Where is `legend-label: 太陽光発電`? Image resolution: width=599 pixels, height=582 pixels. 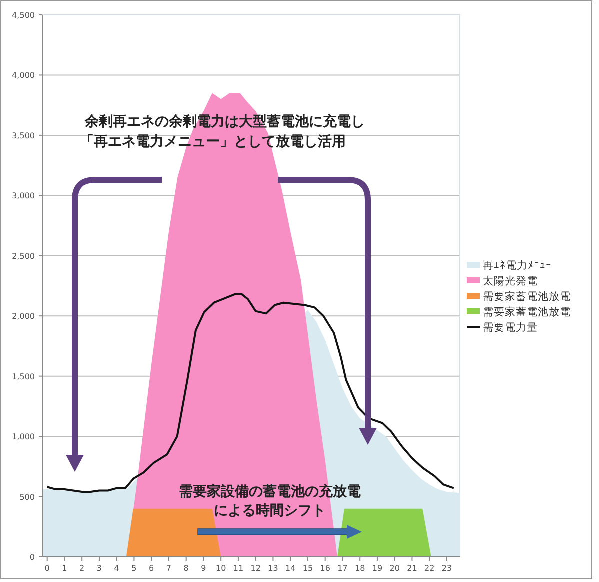 legend-label: 太陽光発電 is located at coordinates (510, 281).